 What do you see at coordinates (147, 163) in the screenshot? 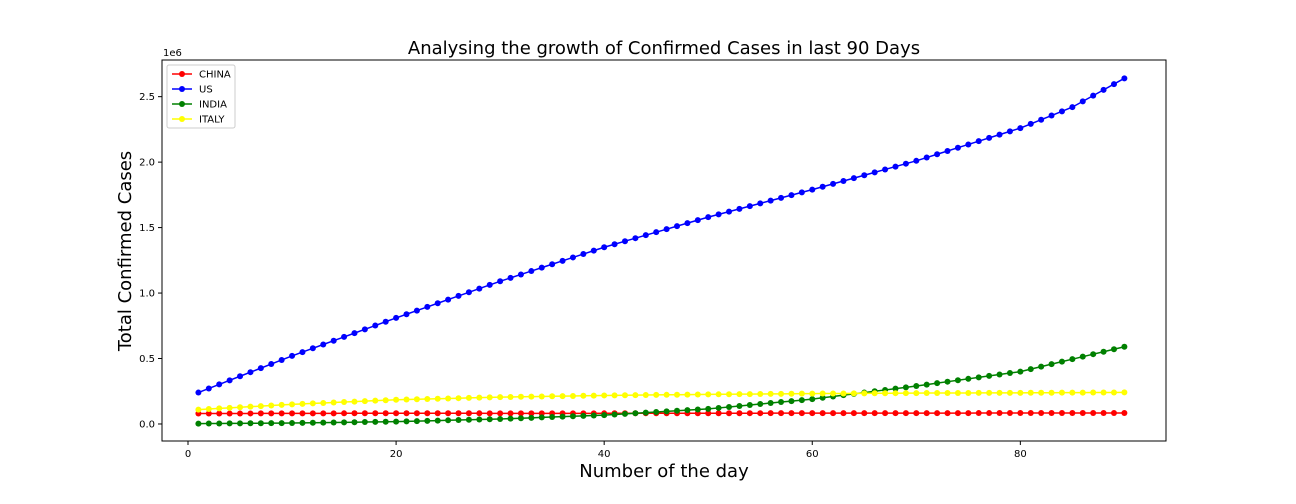
I see `y-tick-label: 2.0` at bounding box center [147, 163].